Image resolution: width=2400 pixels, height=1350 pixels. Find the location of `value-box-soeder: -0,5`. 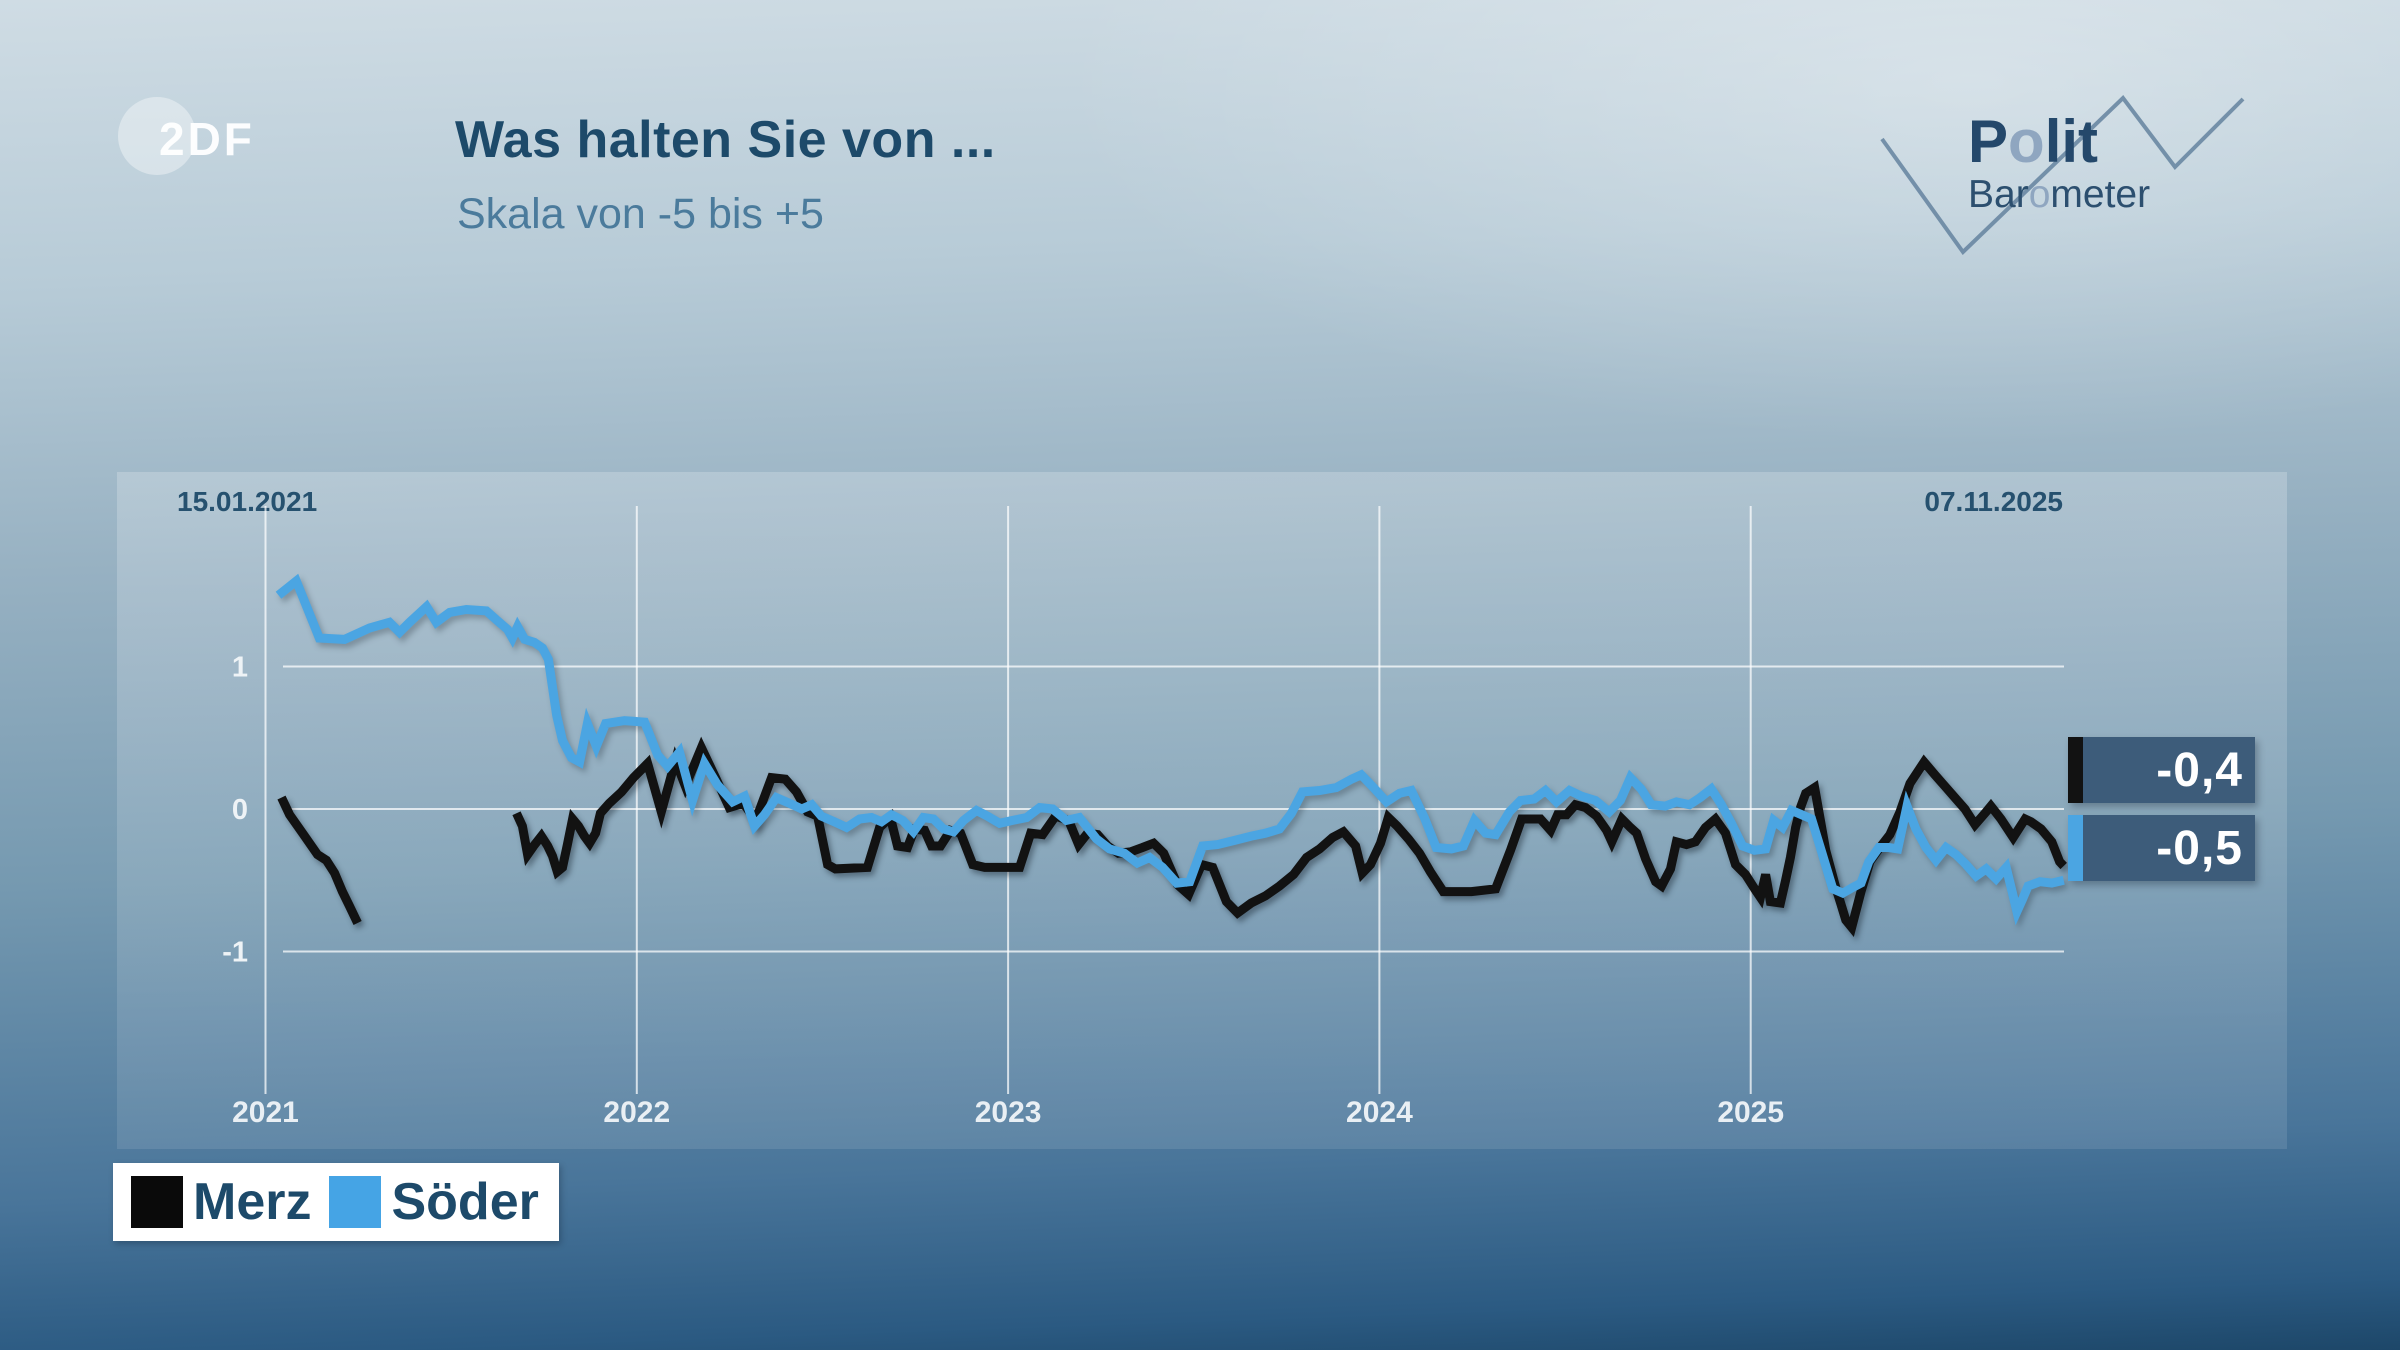

value-box-soeder: -0,5 is located at coordinates (2161, 848).